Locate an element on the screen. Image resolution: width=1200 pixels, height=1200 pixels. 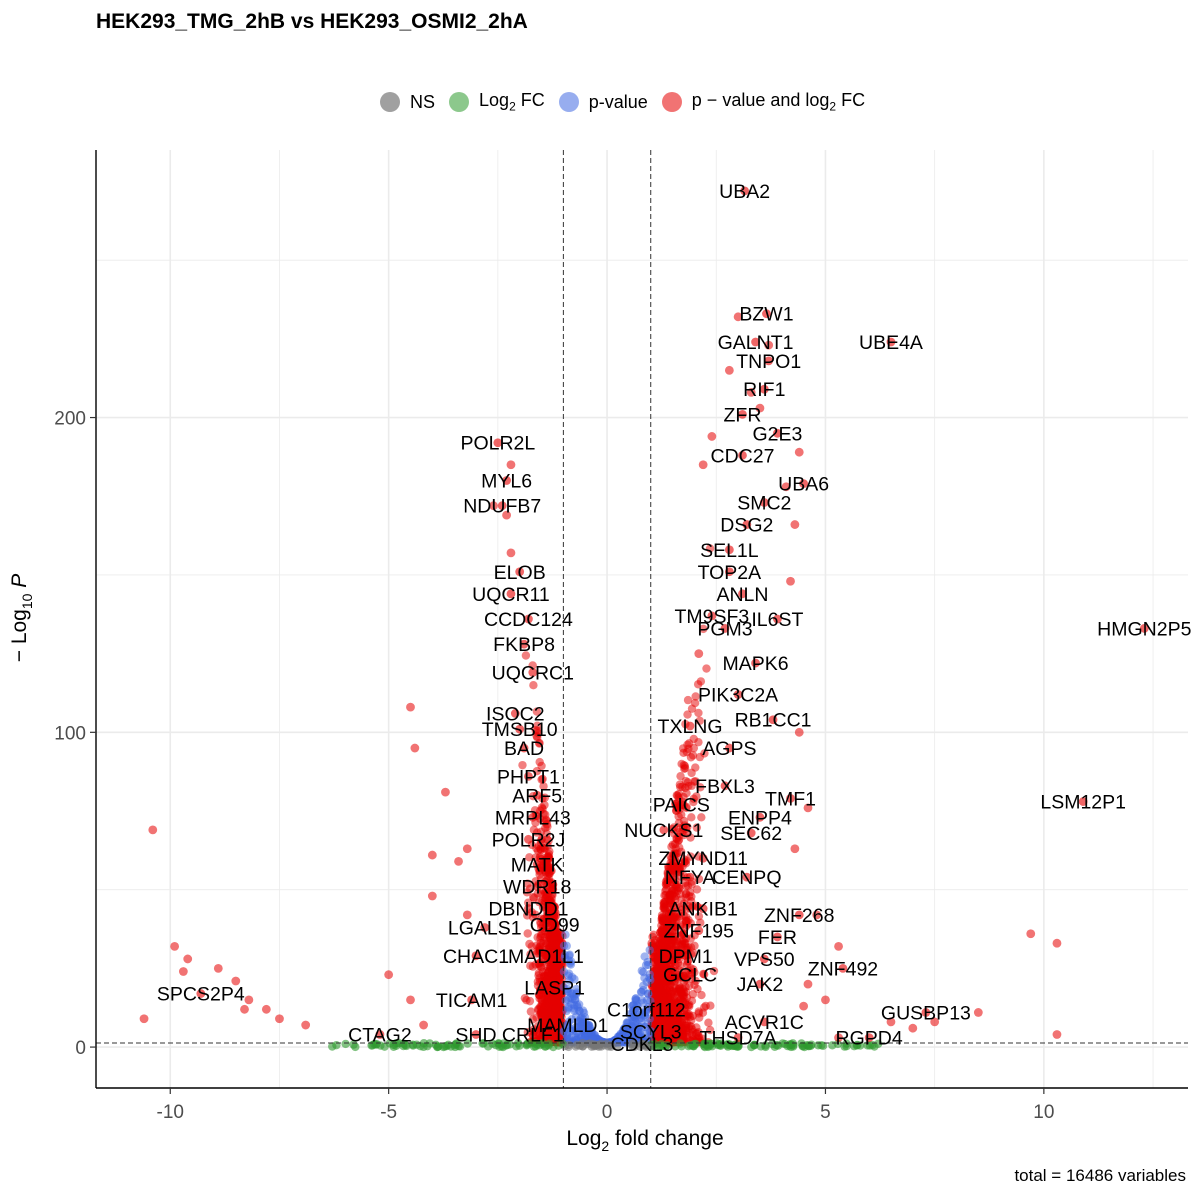
point-label: MYL6 is located at coordinates (506, 482).